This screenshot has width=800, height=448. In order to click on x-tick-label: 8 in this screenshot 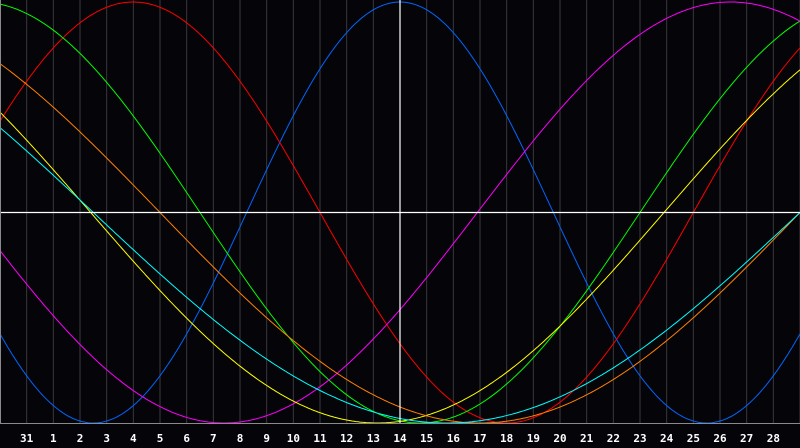, I will do `click(240, 438)`.